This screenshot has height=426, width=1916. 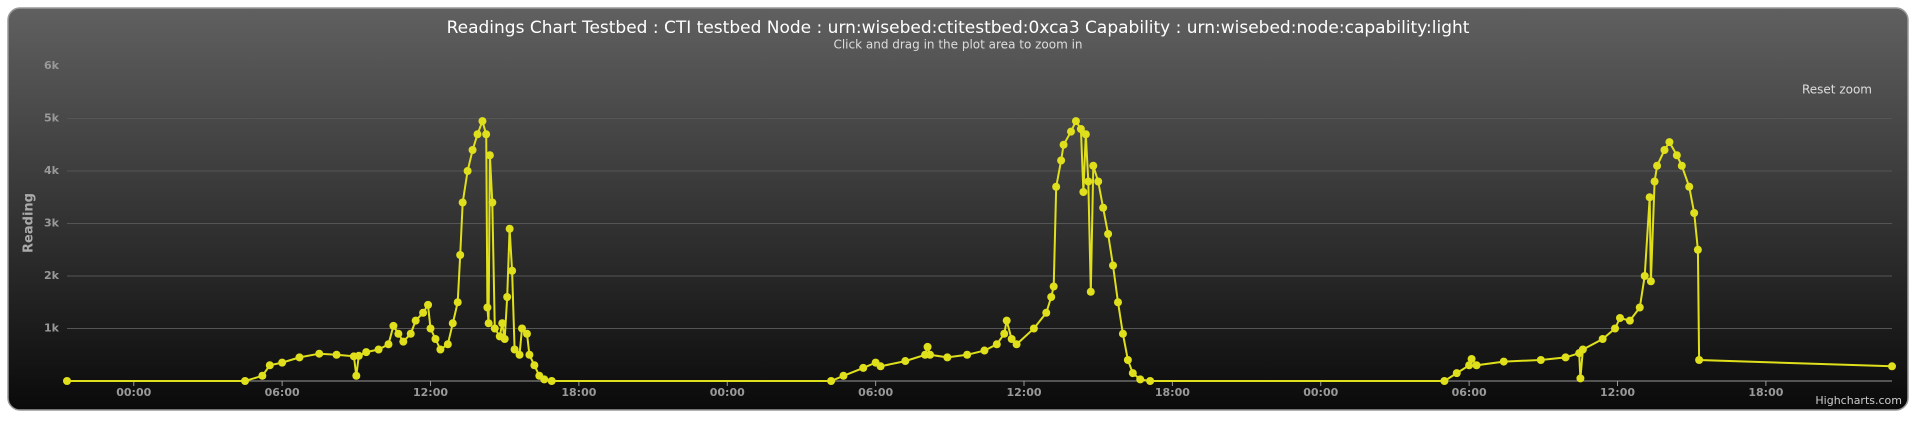 I want to click on y-tick-label: 6k, so click(x=52, y=65).